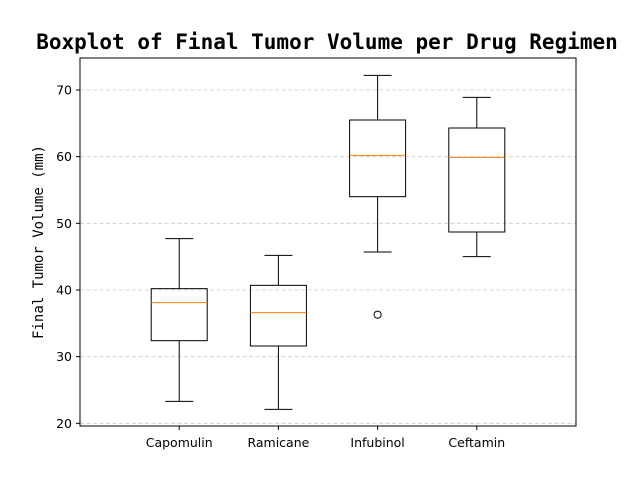 This screenshot has height=480, width=640. I want to click on box-infubinol, so click(378, 196).